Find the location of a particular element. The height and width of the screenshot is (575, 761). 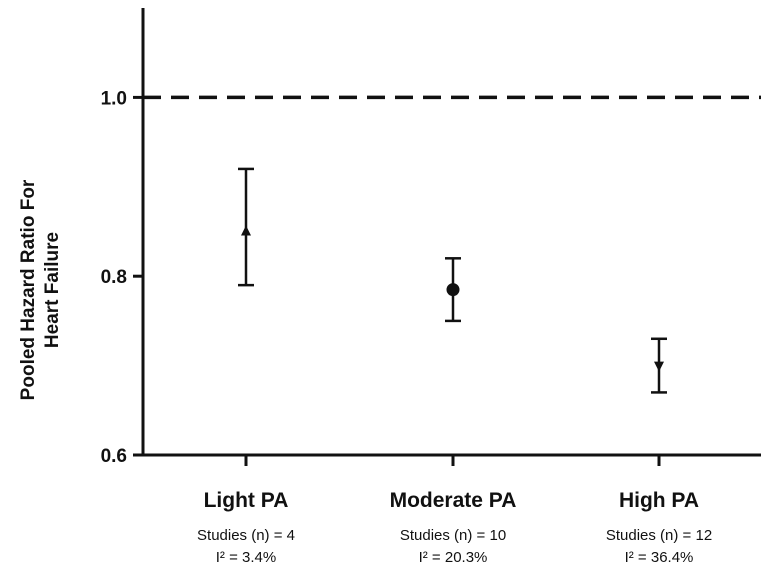

point-marker-circle is located at coordinates (453, 290).